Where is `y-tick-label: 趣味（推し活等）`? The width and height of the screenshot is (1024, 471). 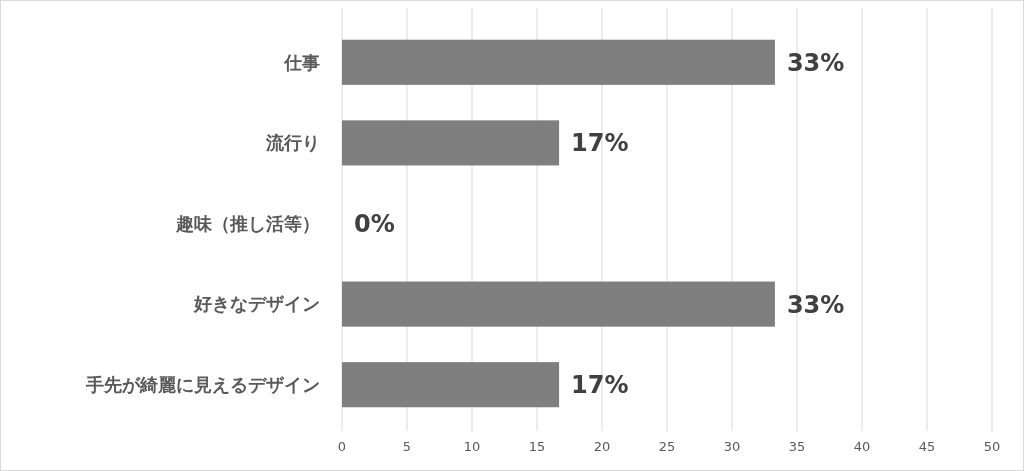
y-tick-label: 趣味（推し活等） is located at coordinates (247, 223).